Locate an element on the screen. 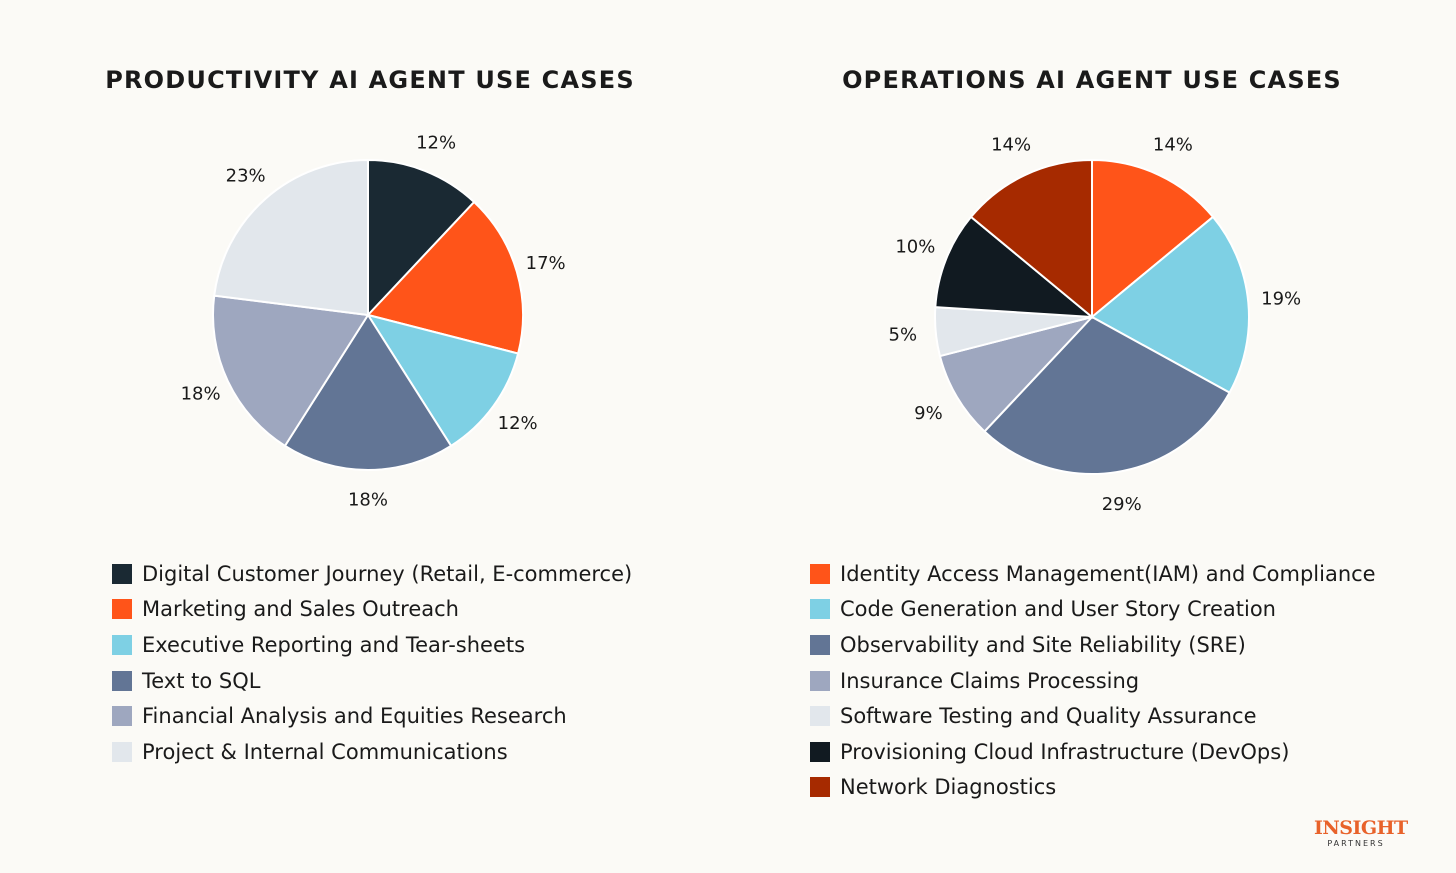  operations-data-label-insurance-claims-processing: 9% is located at coordinates (928, 413).